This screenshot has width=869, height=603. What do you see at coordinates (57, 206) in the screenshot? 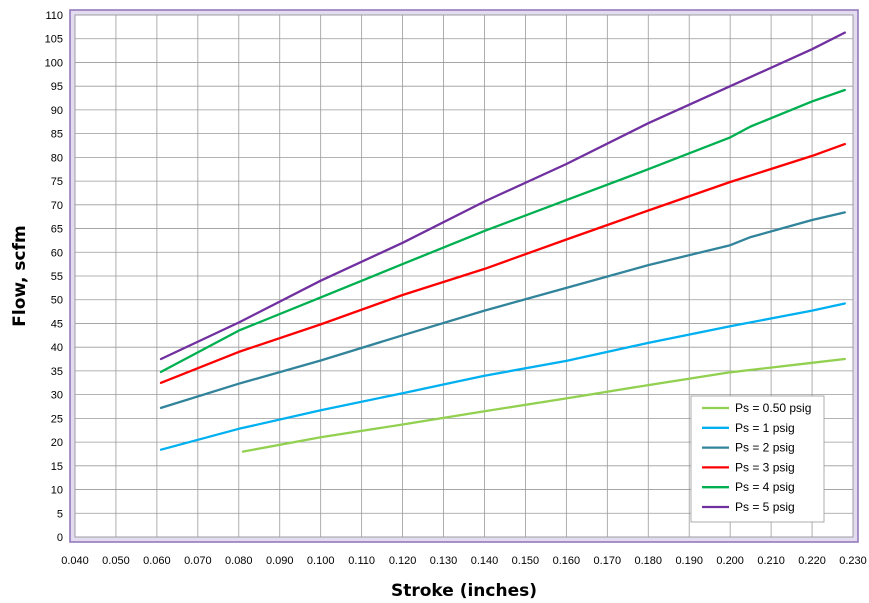
I see `y-tick-label: 70` at bounding box center [57, 206].